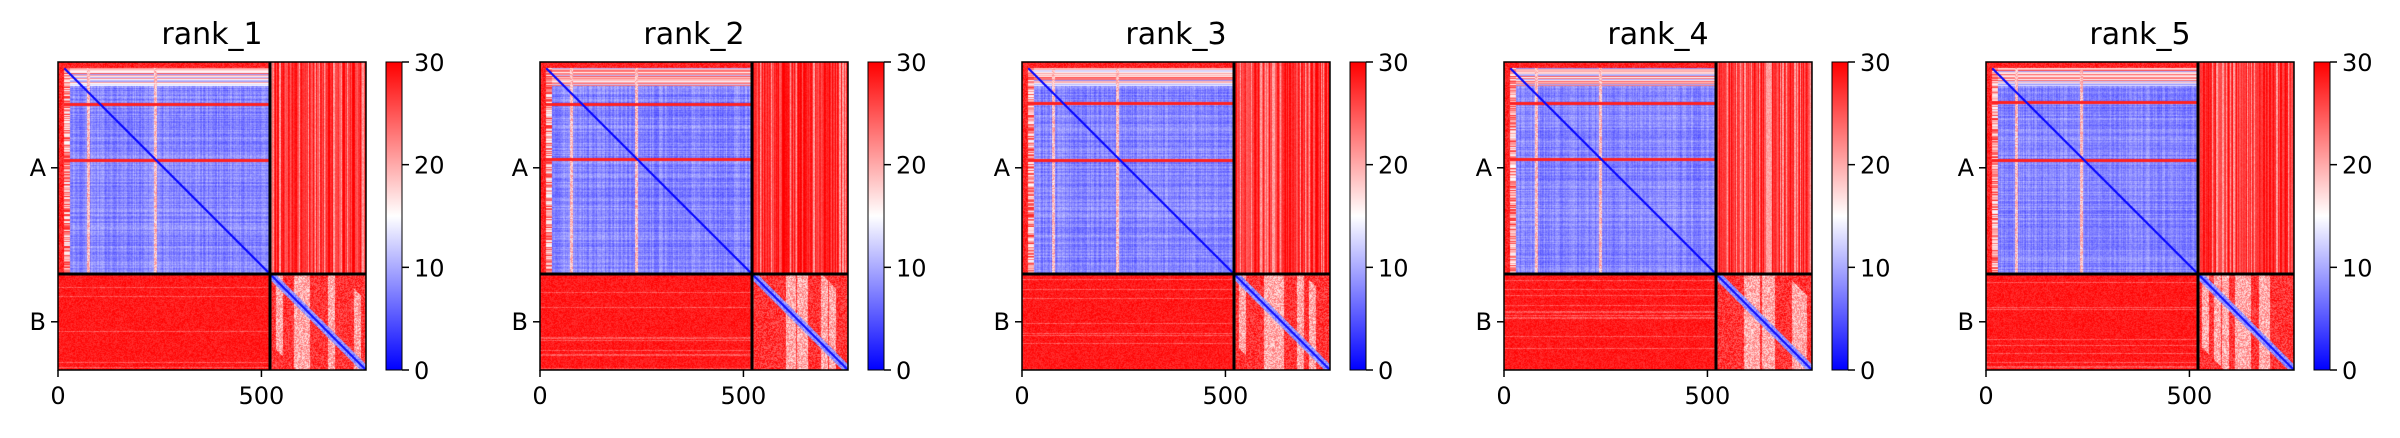 The image size is (2400, 438). What do you see at coordinates (1657, 34) in the screenshot?
I see `panel-title: rank_4` at bounding box center [1657, 34].